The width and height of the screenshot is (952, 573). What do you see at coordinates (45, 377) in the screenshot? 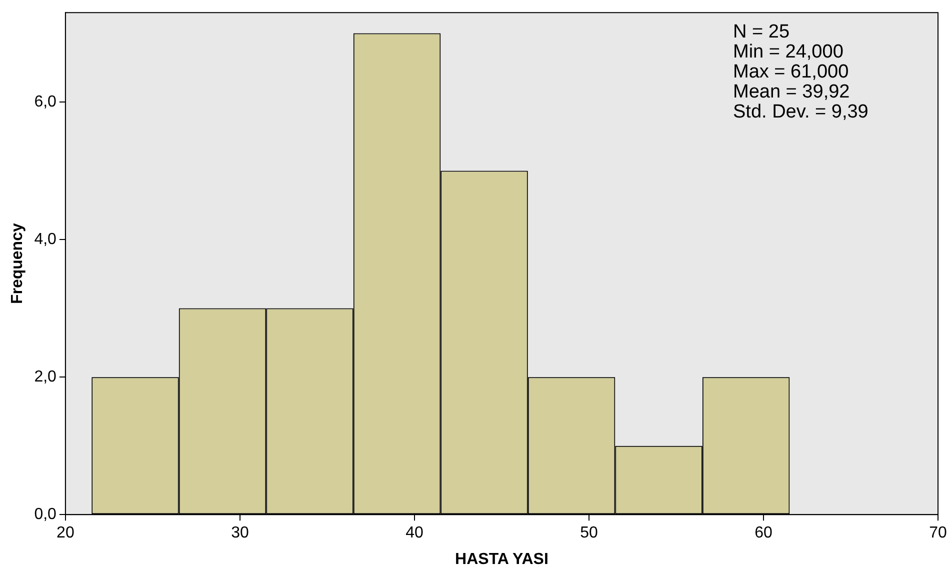
I see `y-tick-label: 2,0` at bounding box center [45, 377].